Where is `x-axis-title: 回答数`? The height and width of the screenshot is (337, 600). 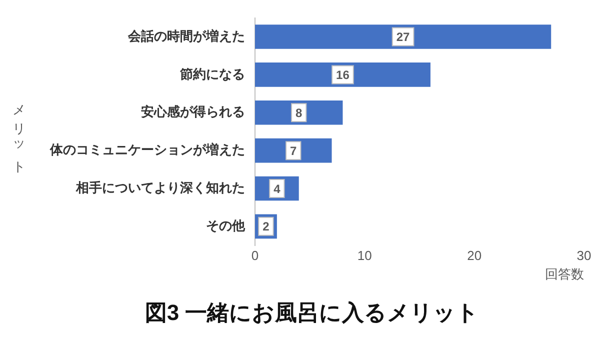
x-axis-title: 回答数 is located at coordinates (564, 274).